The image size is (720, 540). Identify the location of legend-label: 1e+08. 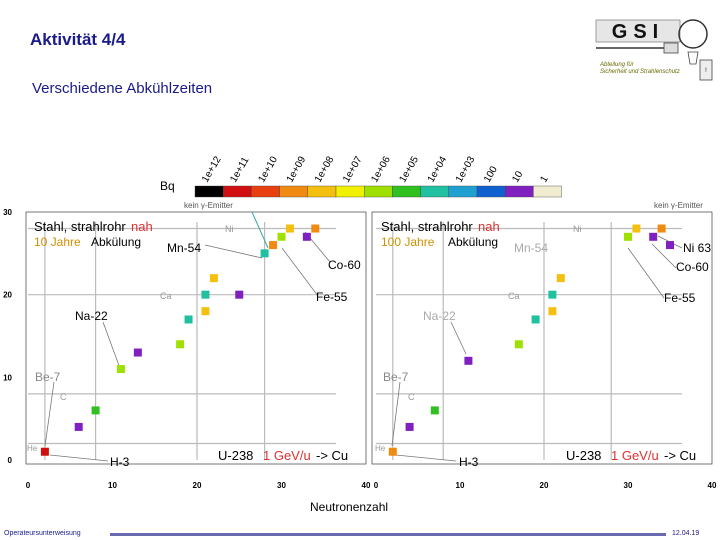
(325, 169).